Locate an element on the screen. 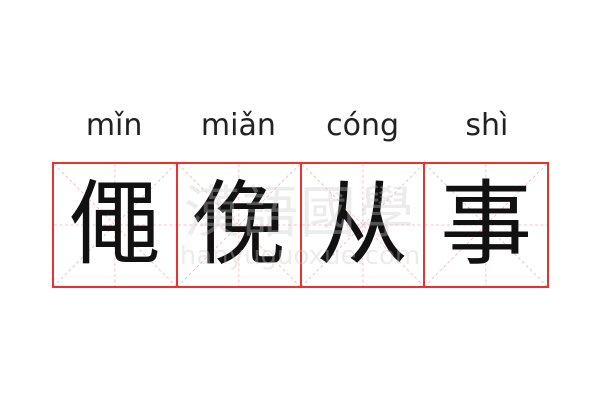  character-1: 僶 is located at coordinates (114, 224).